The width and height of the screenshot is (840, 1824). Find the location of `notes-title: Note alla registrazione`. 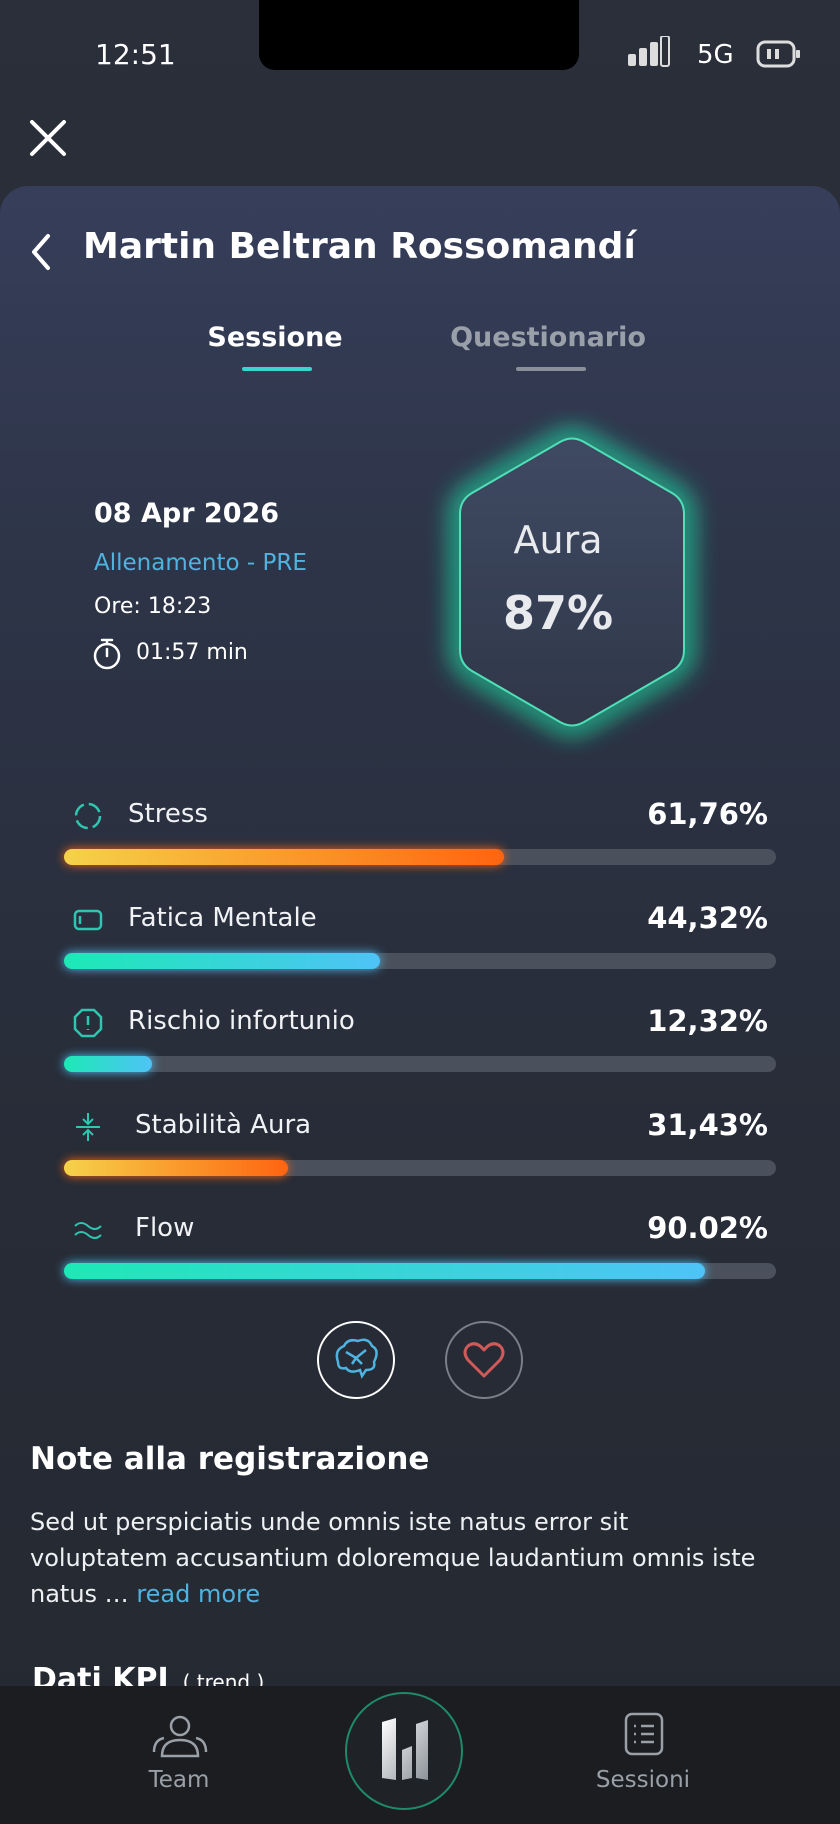

notes-title: Note alla registrazione is located at coordinates (230, 1459).